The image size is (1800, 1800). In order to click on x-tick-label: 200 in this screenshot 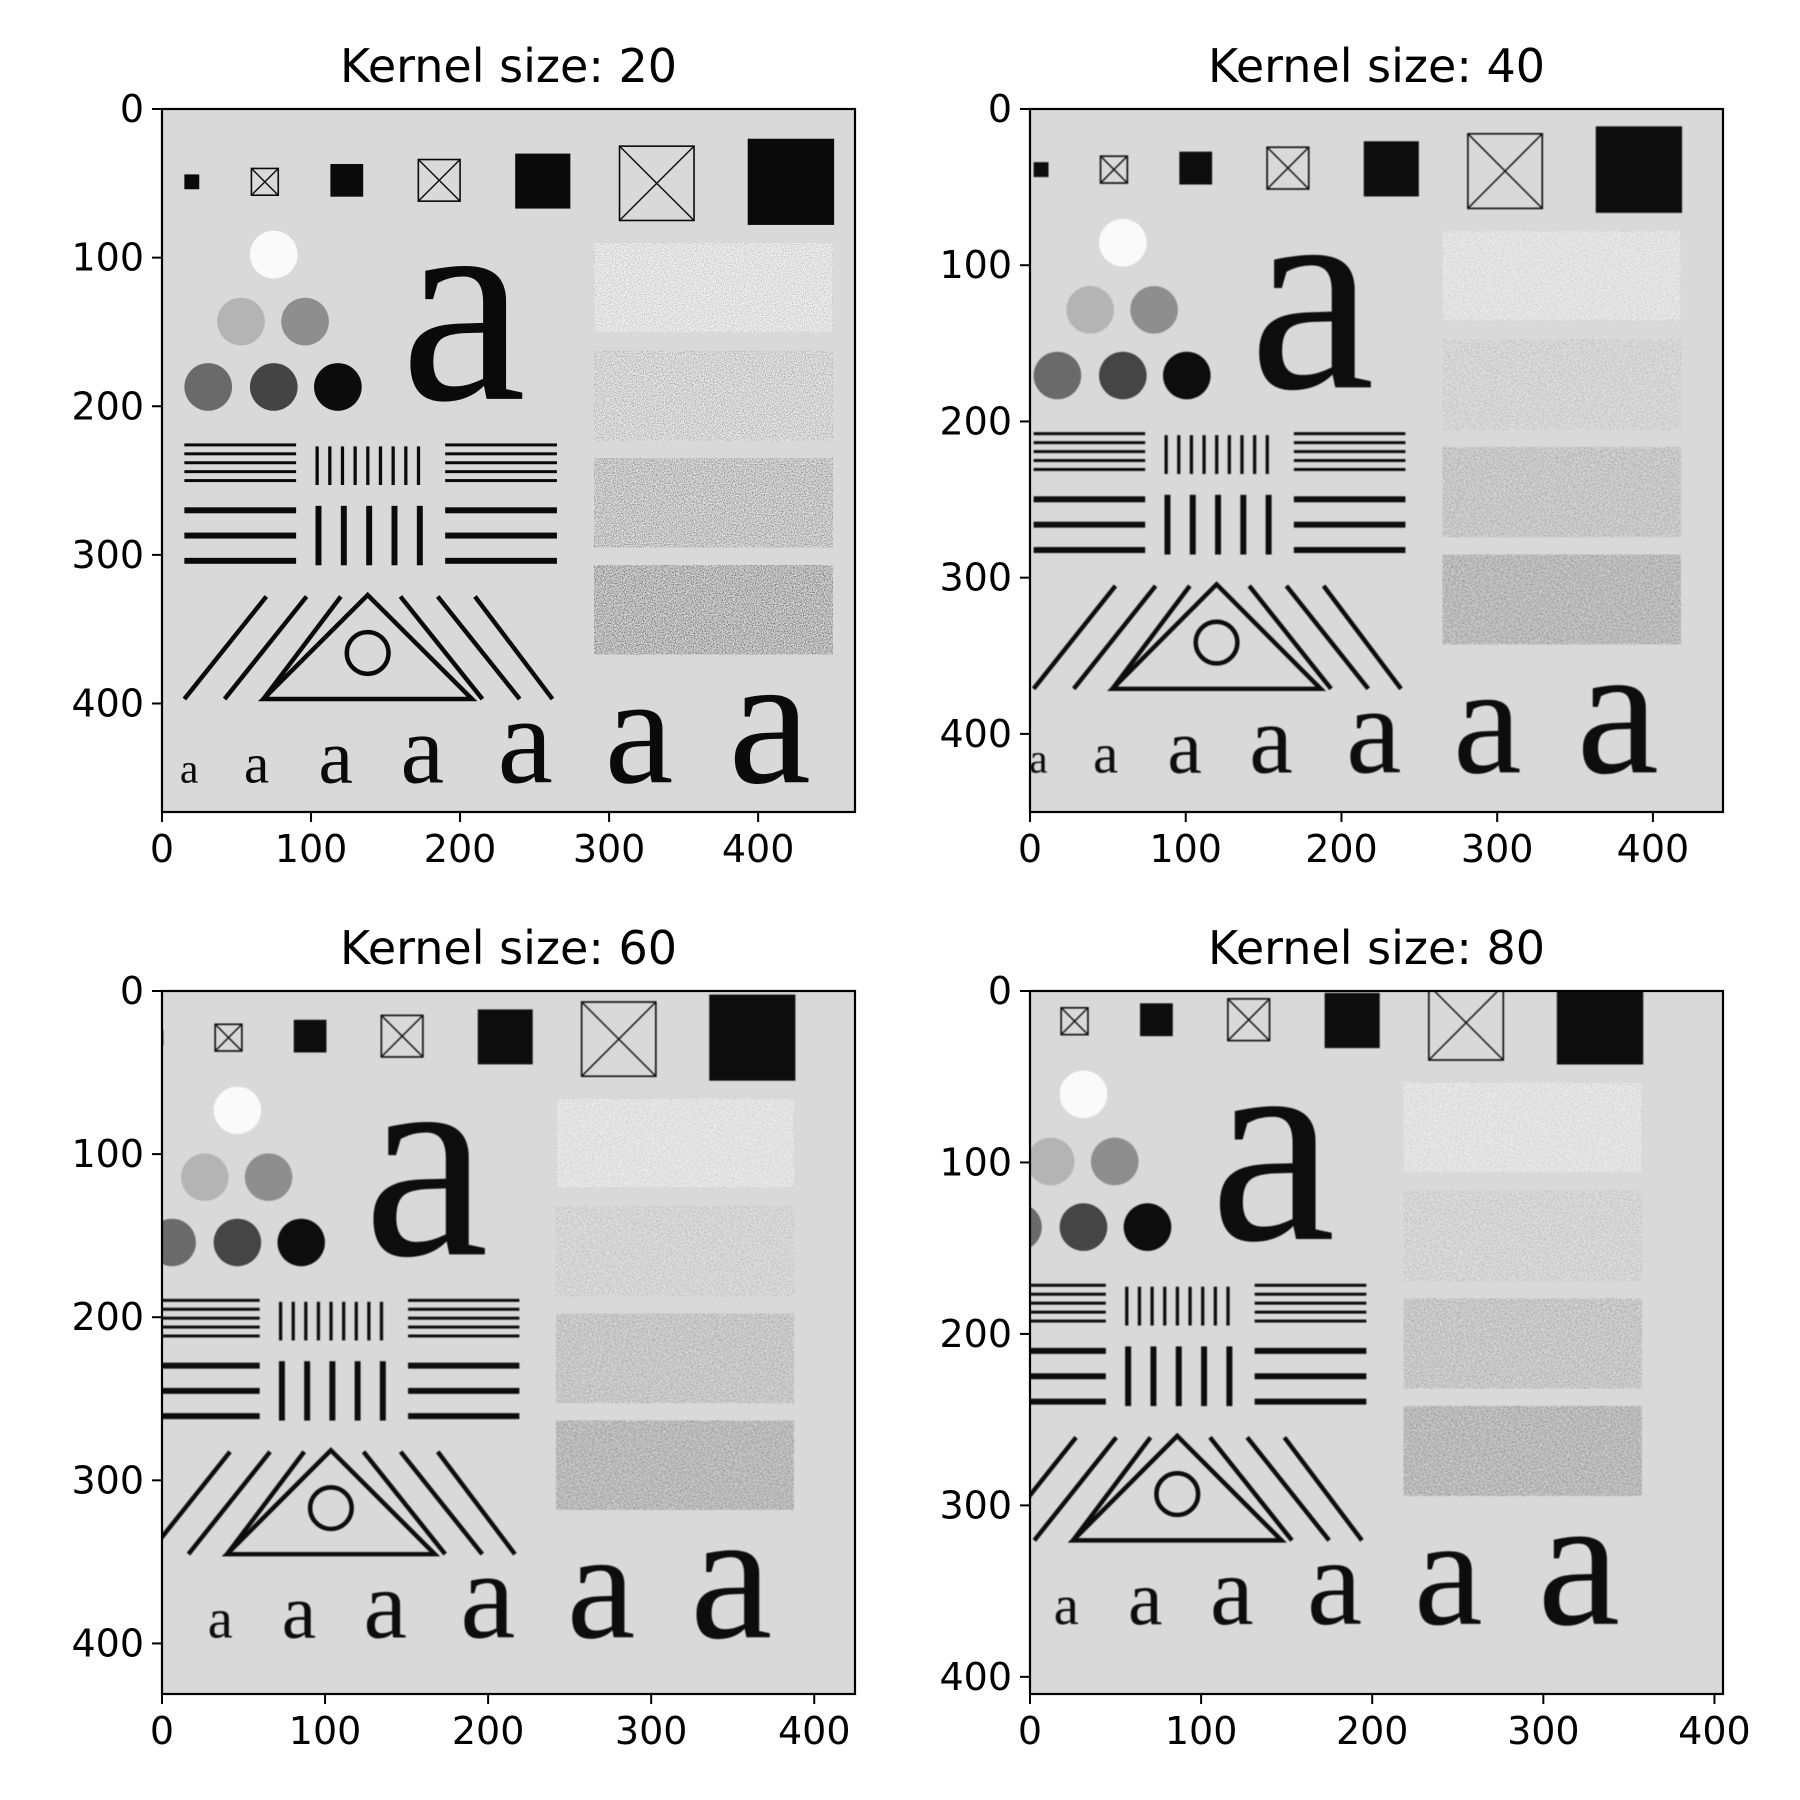, I will do `click(460, 849)`.